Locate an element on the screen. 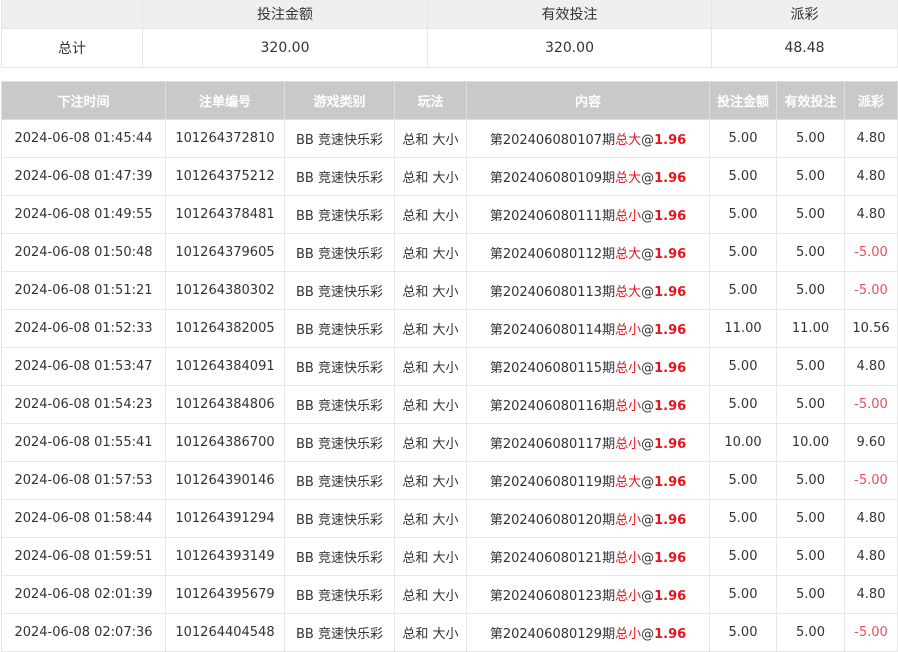  total-payout: 48.48 is located at coordinates (804, 48).